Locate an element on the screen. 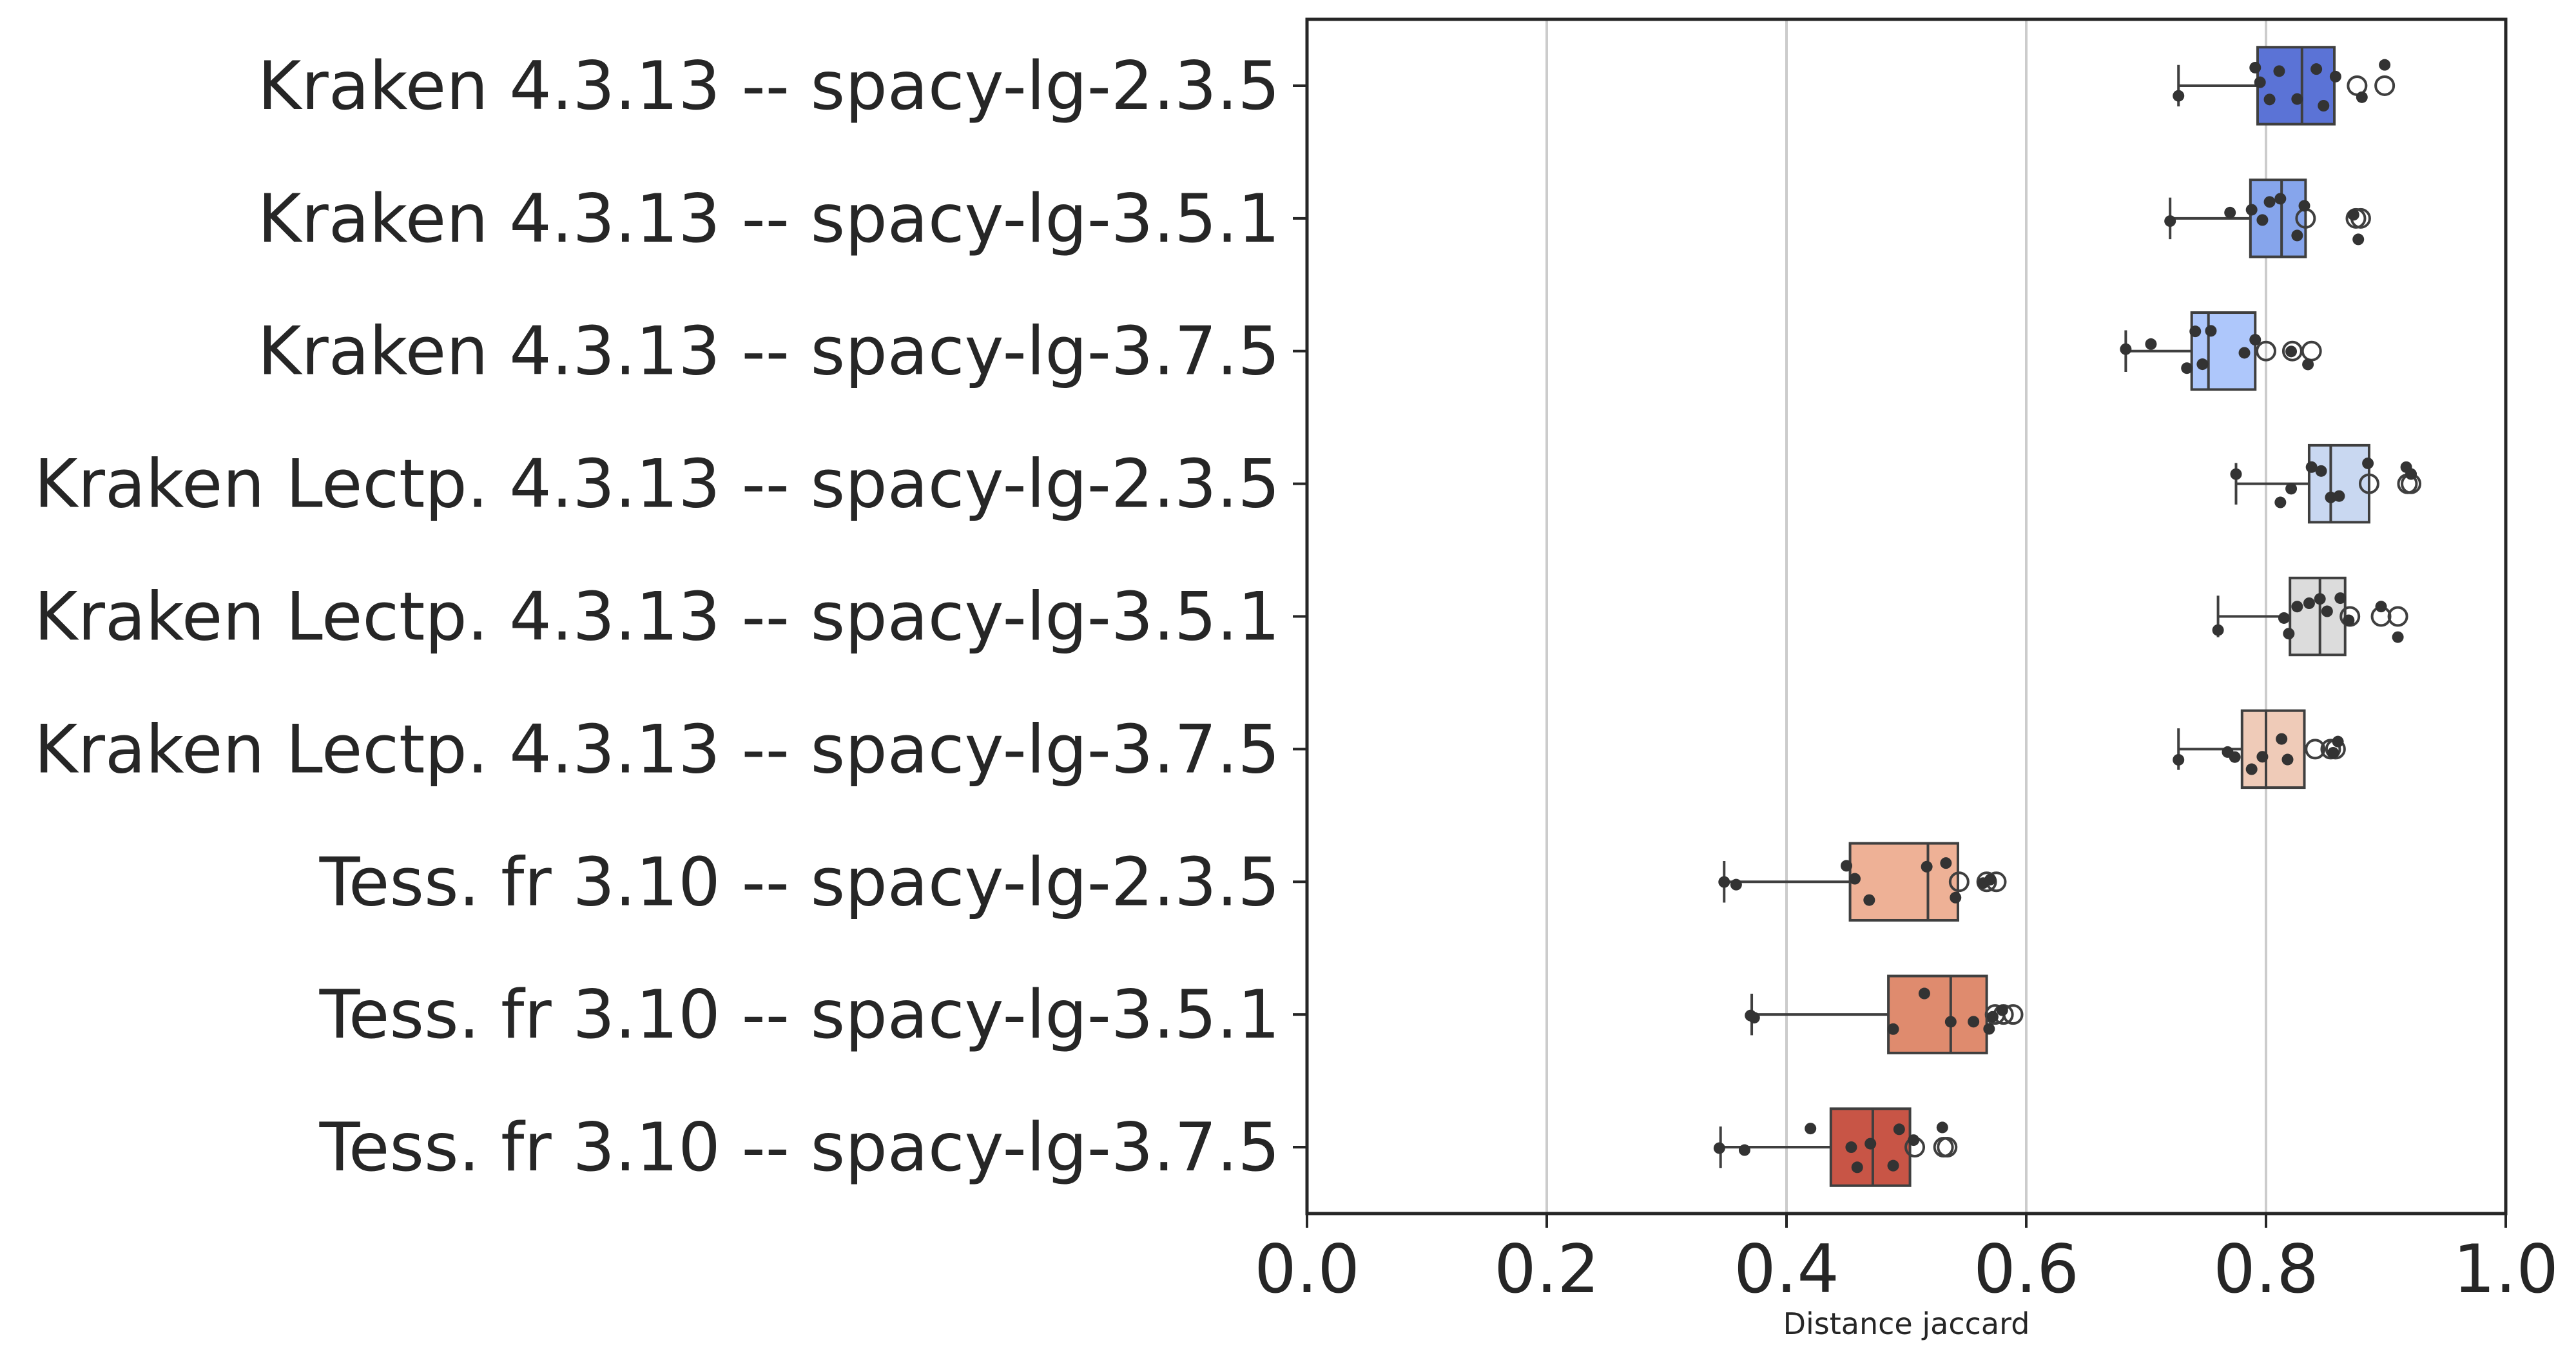 Image resolution: width=2576 pixels, height=1365 pixels. category-label: Kraken 4.3.13 -- spacy-lg-3.5.1 is located at coordinates (769, 219).